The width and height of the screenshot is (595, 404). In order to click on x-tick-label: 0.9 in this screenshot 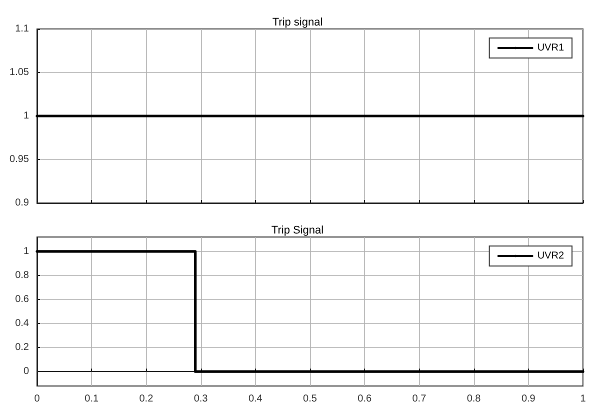, I will do `click(528, 399)`.